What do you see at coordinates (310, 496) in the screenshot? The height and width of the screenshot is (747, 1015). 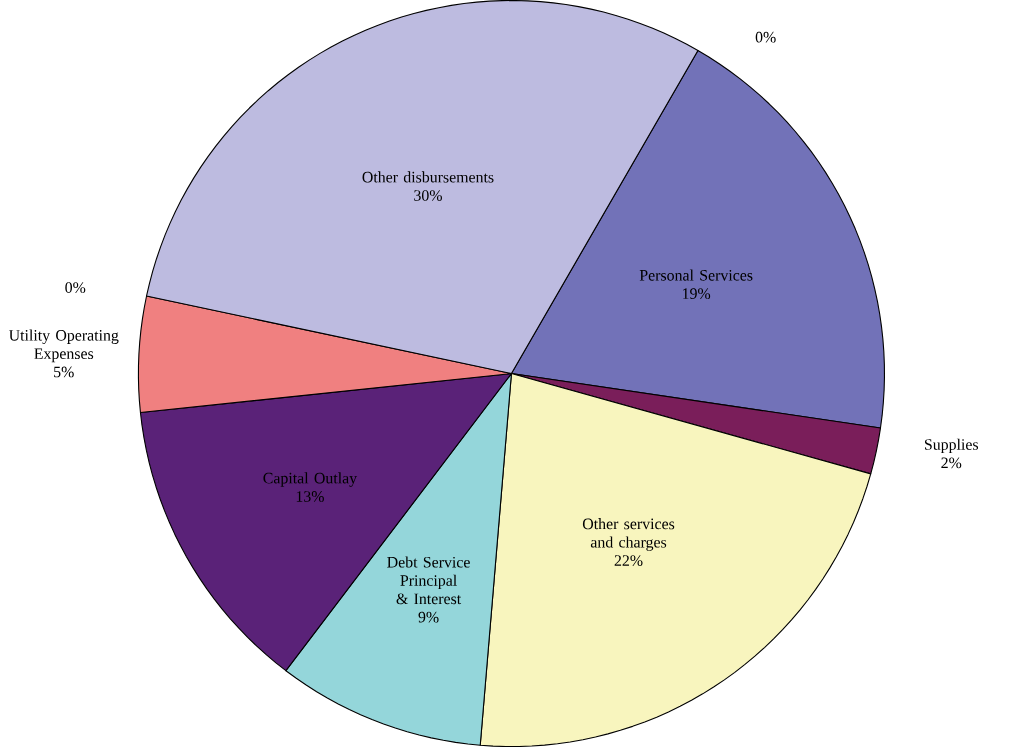 I see `data-label: 13%` at bounding box center [310, 496].